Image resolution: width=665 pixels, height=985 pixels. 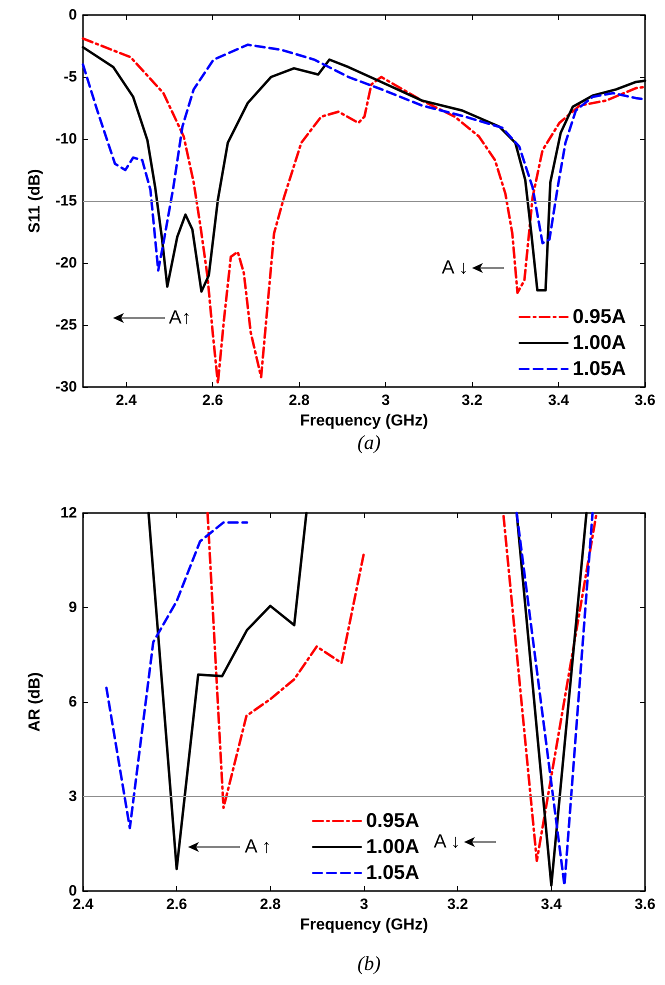 What do you see at coordinates (369, 964) in the screenshot?
I see `text: (b)` at bounding box center [369, 964].